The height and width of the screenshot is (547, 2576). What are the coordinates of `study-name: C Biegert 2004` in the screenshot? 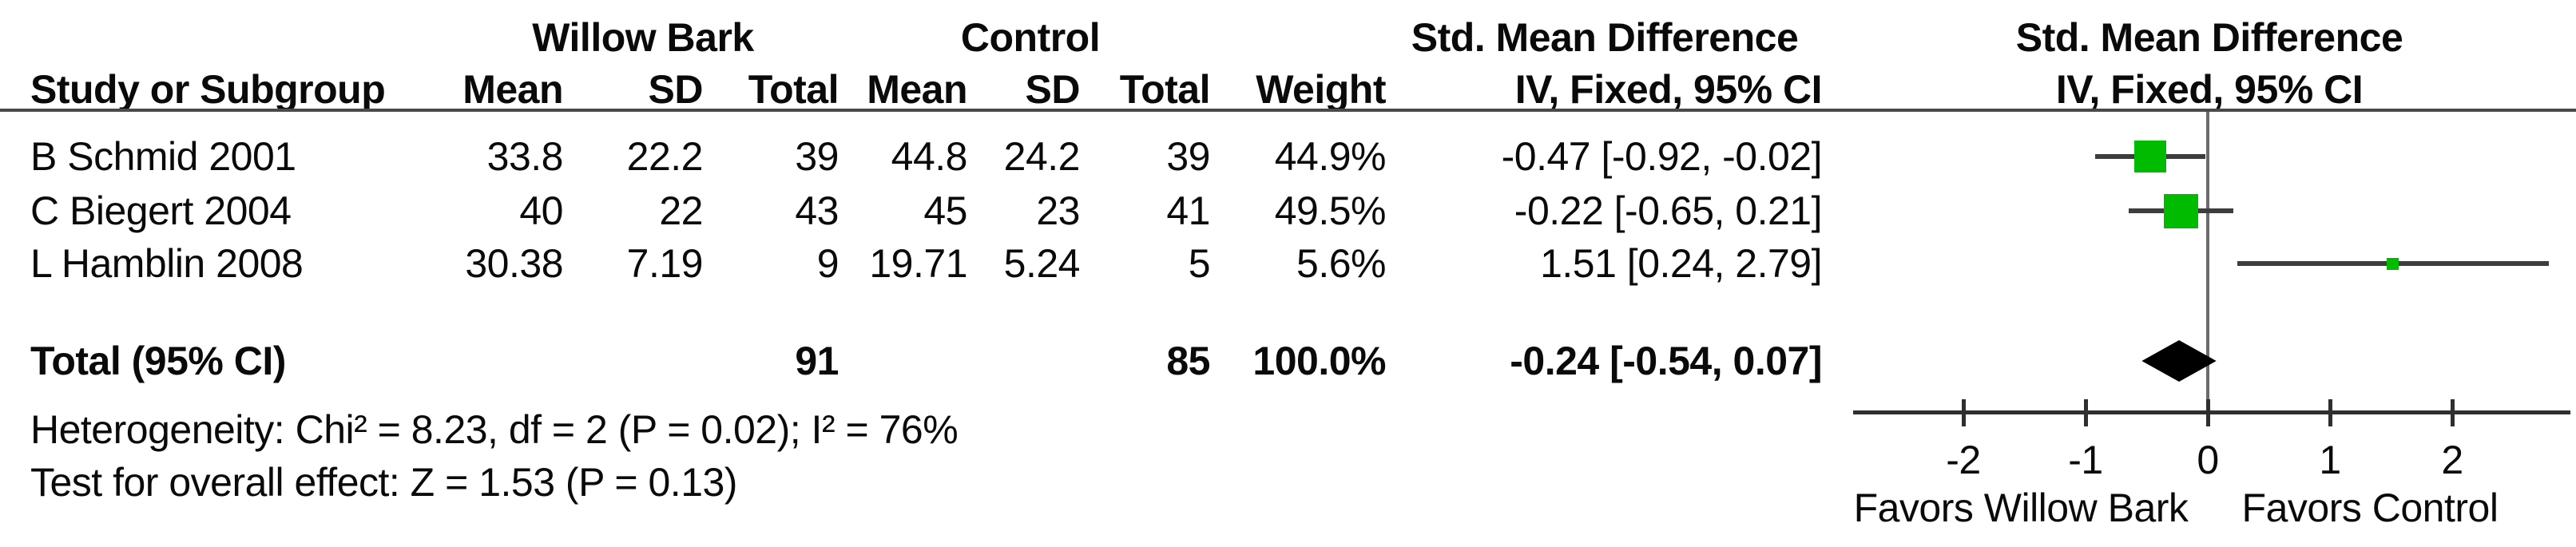 It's located at (161, 211).